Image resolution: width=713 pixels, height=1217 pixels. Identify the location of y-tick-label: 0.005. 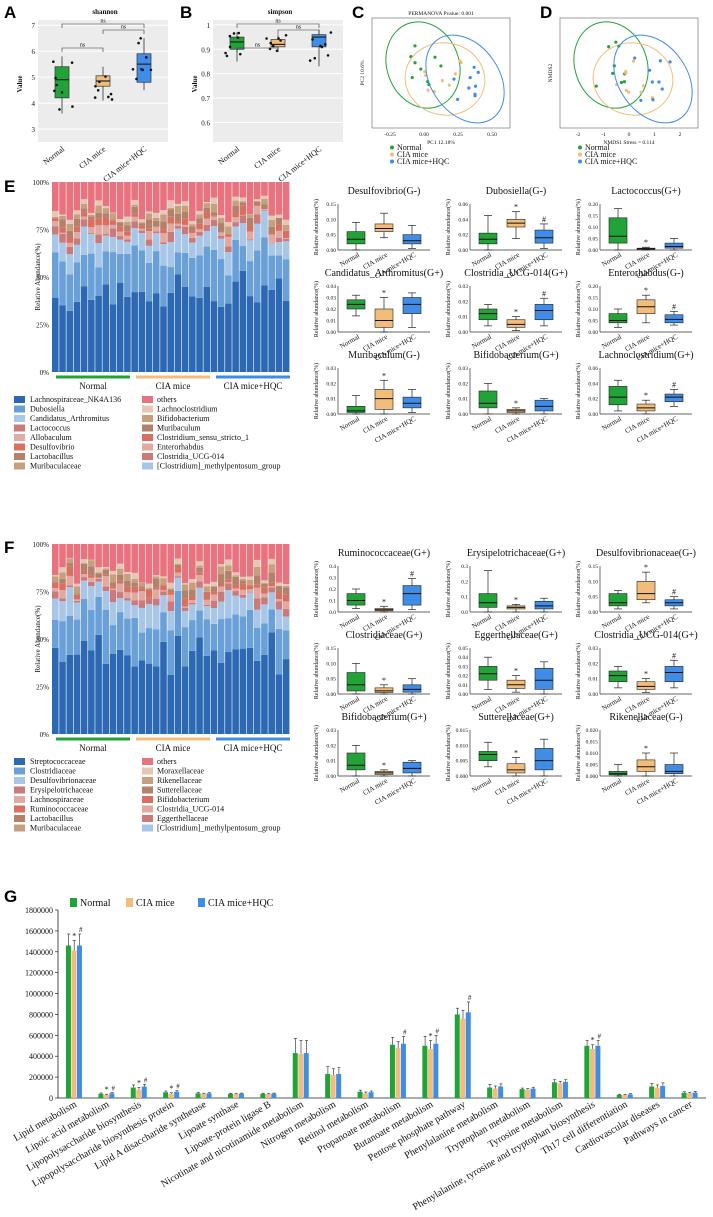
(592, 766).